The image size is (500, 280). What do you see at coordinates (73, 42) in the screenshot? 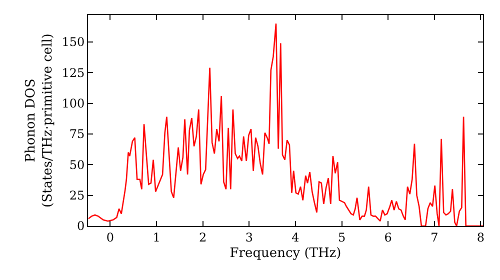
I see `y-tick-label: 150` at bounding box center [73, 42].